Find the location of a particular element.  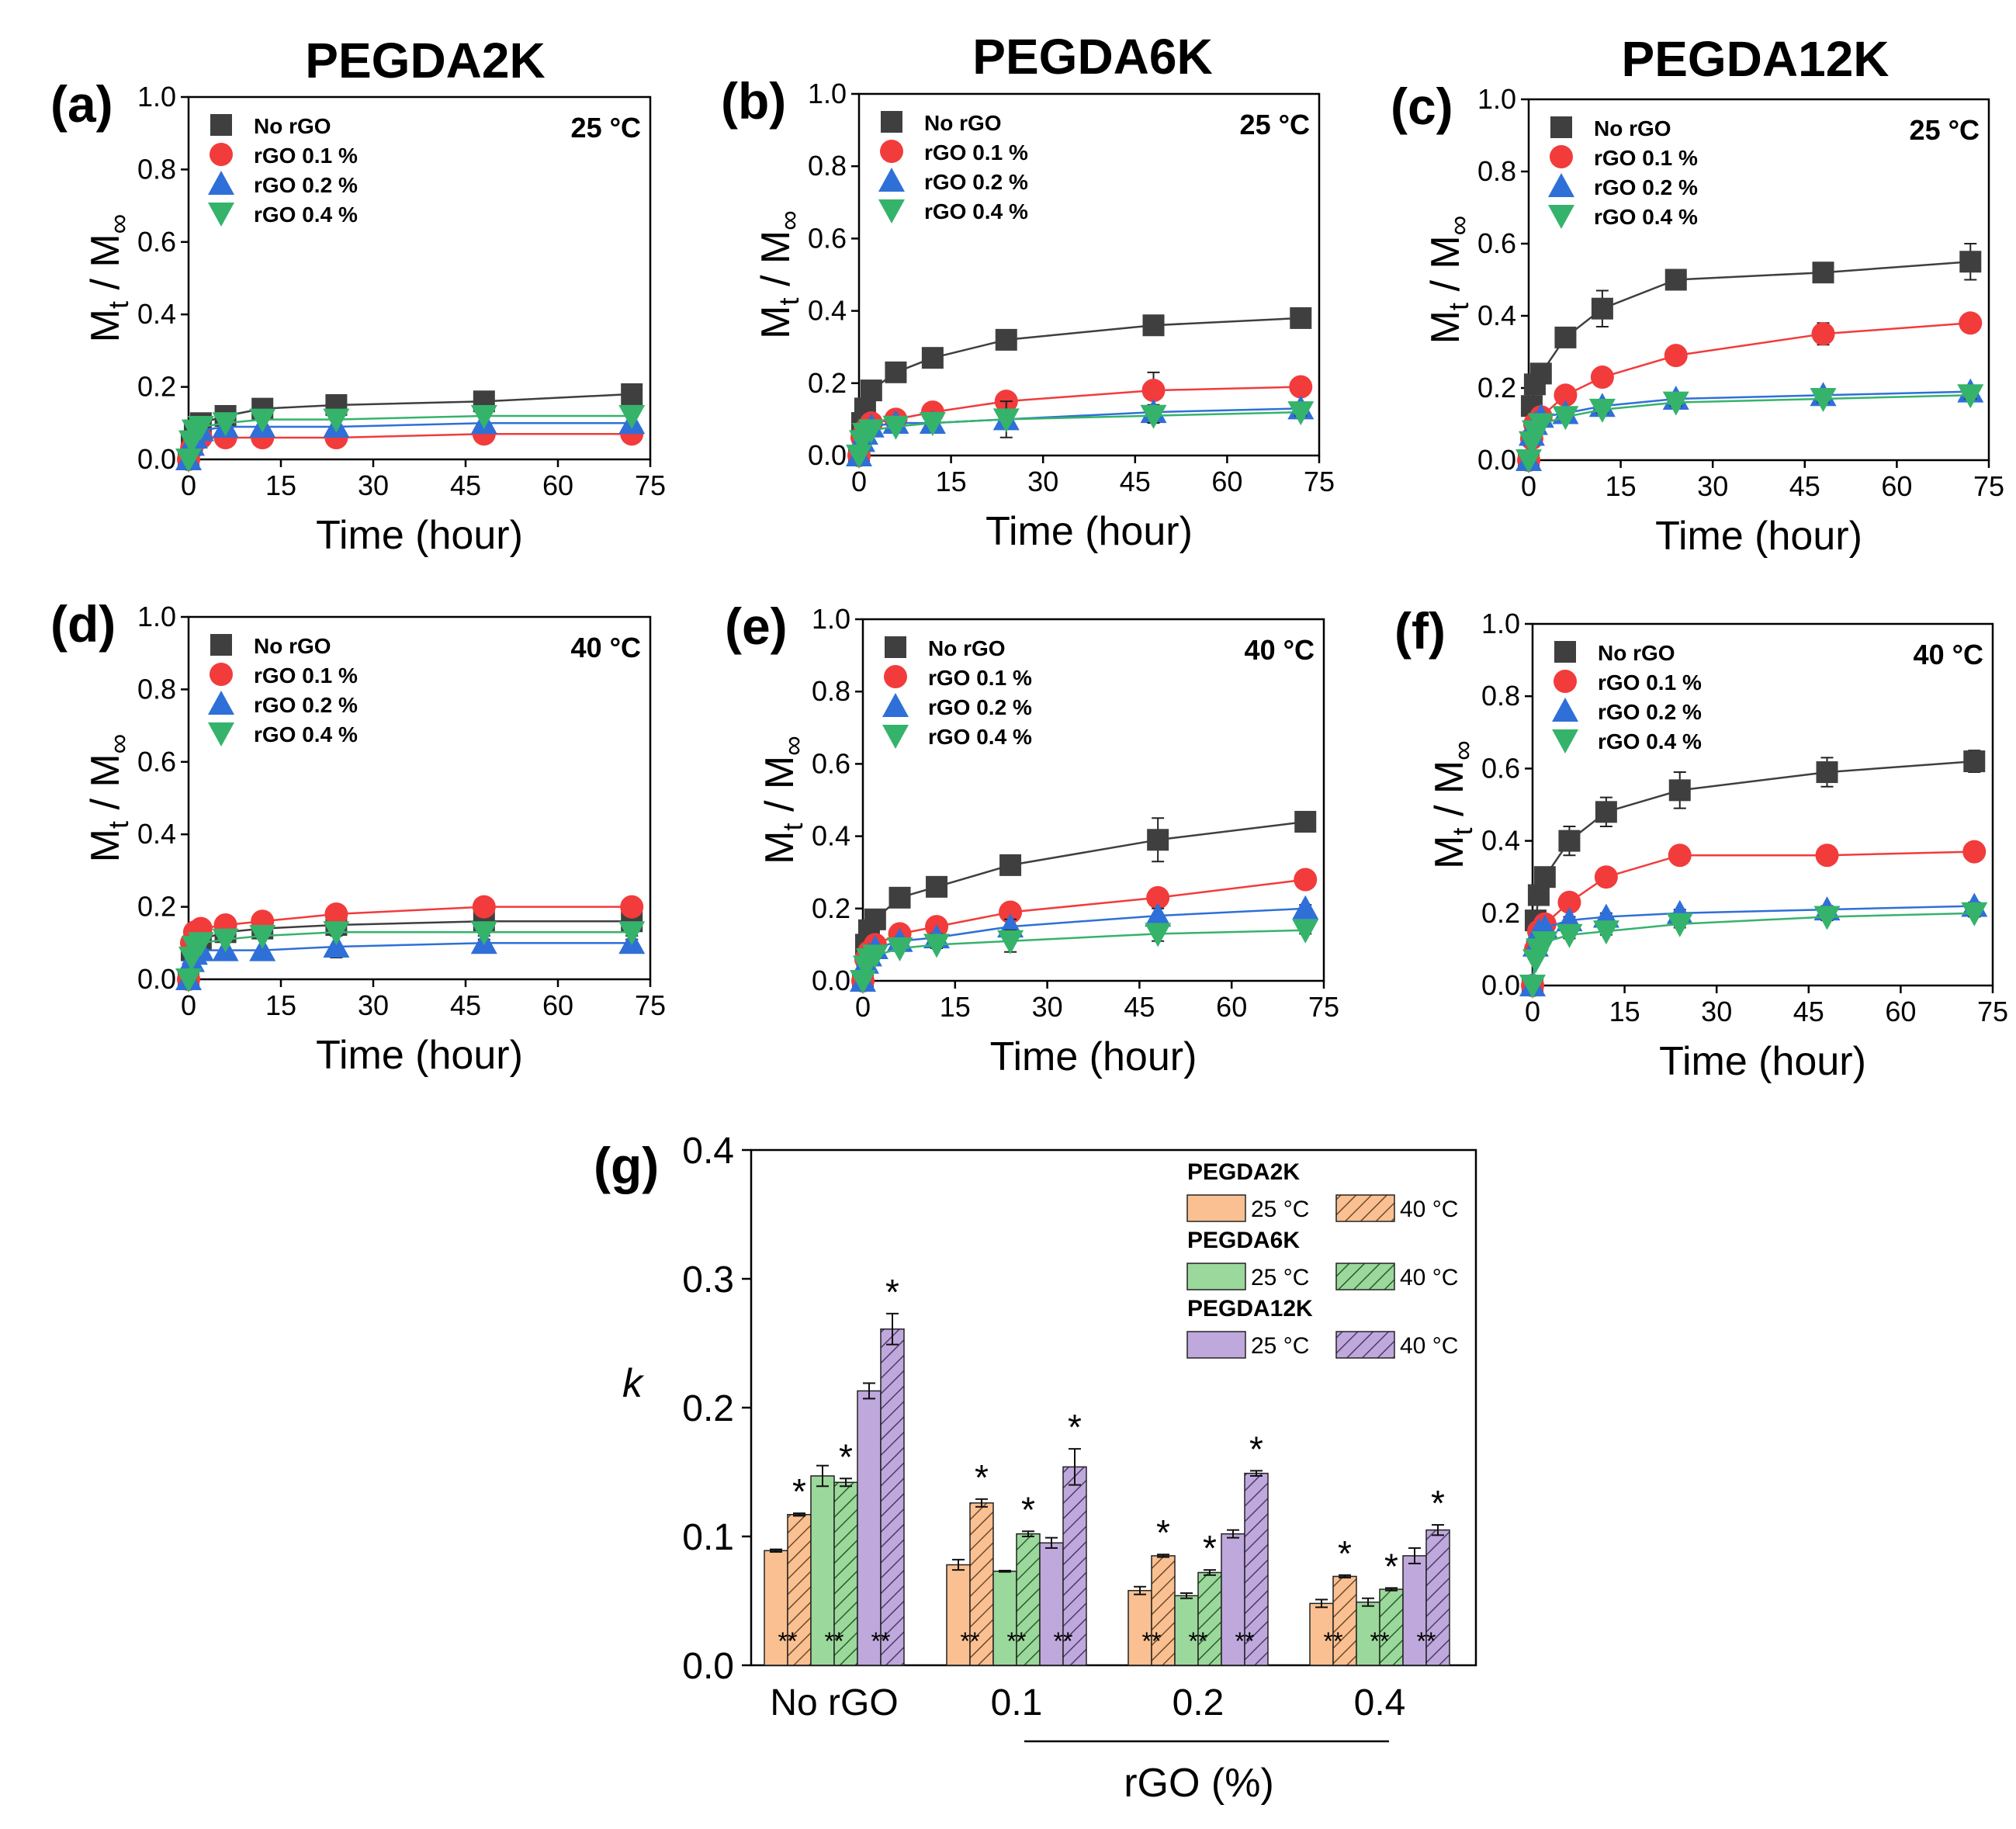

legend-swatch is located at coordinates (1216, 1208).